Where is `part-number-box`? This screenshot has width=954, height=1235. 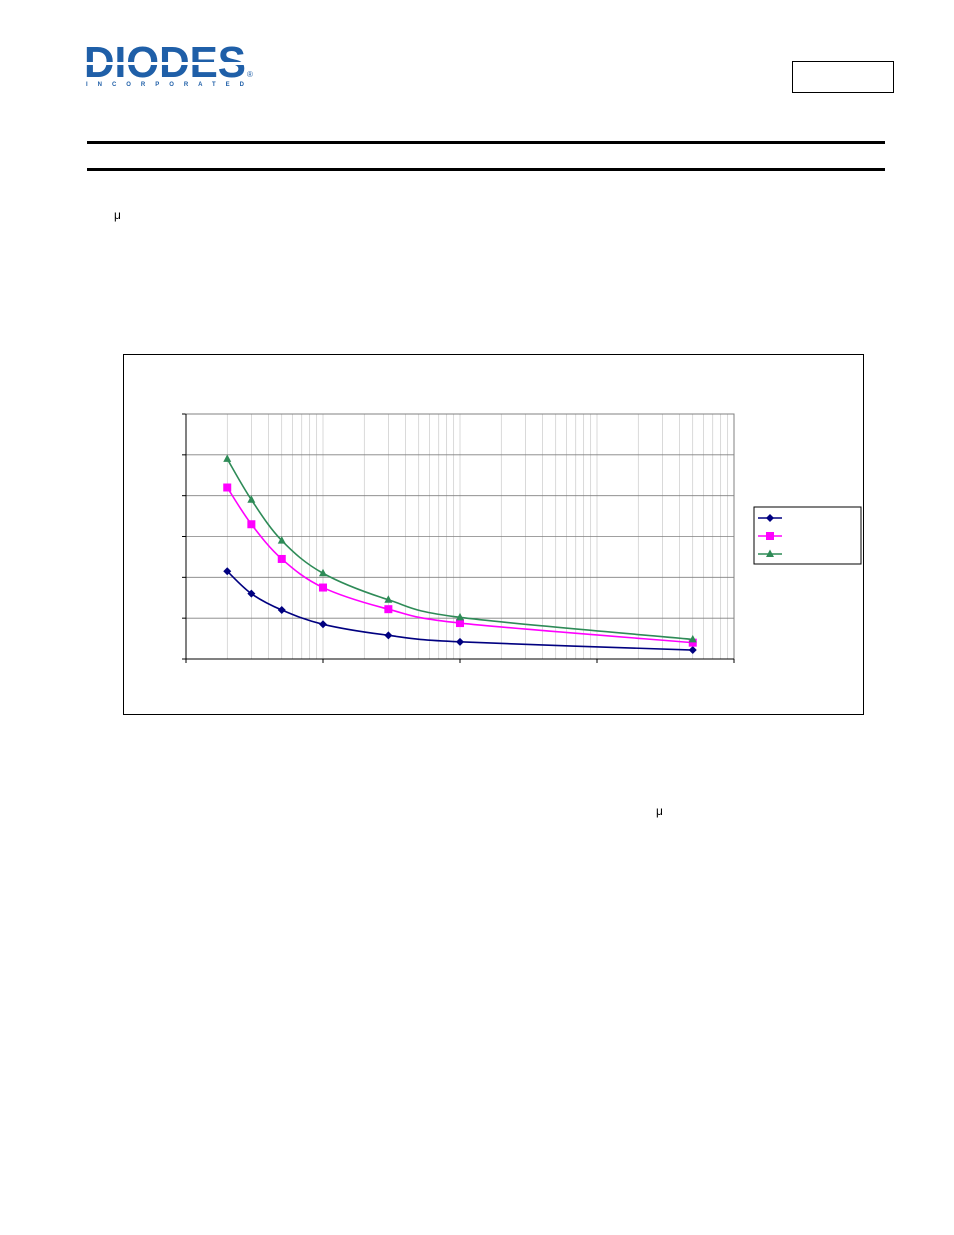 part-number-box is located at coordinates (843, 77).